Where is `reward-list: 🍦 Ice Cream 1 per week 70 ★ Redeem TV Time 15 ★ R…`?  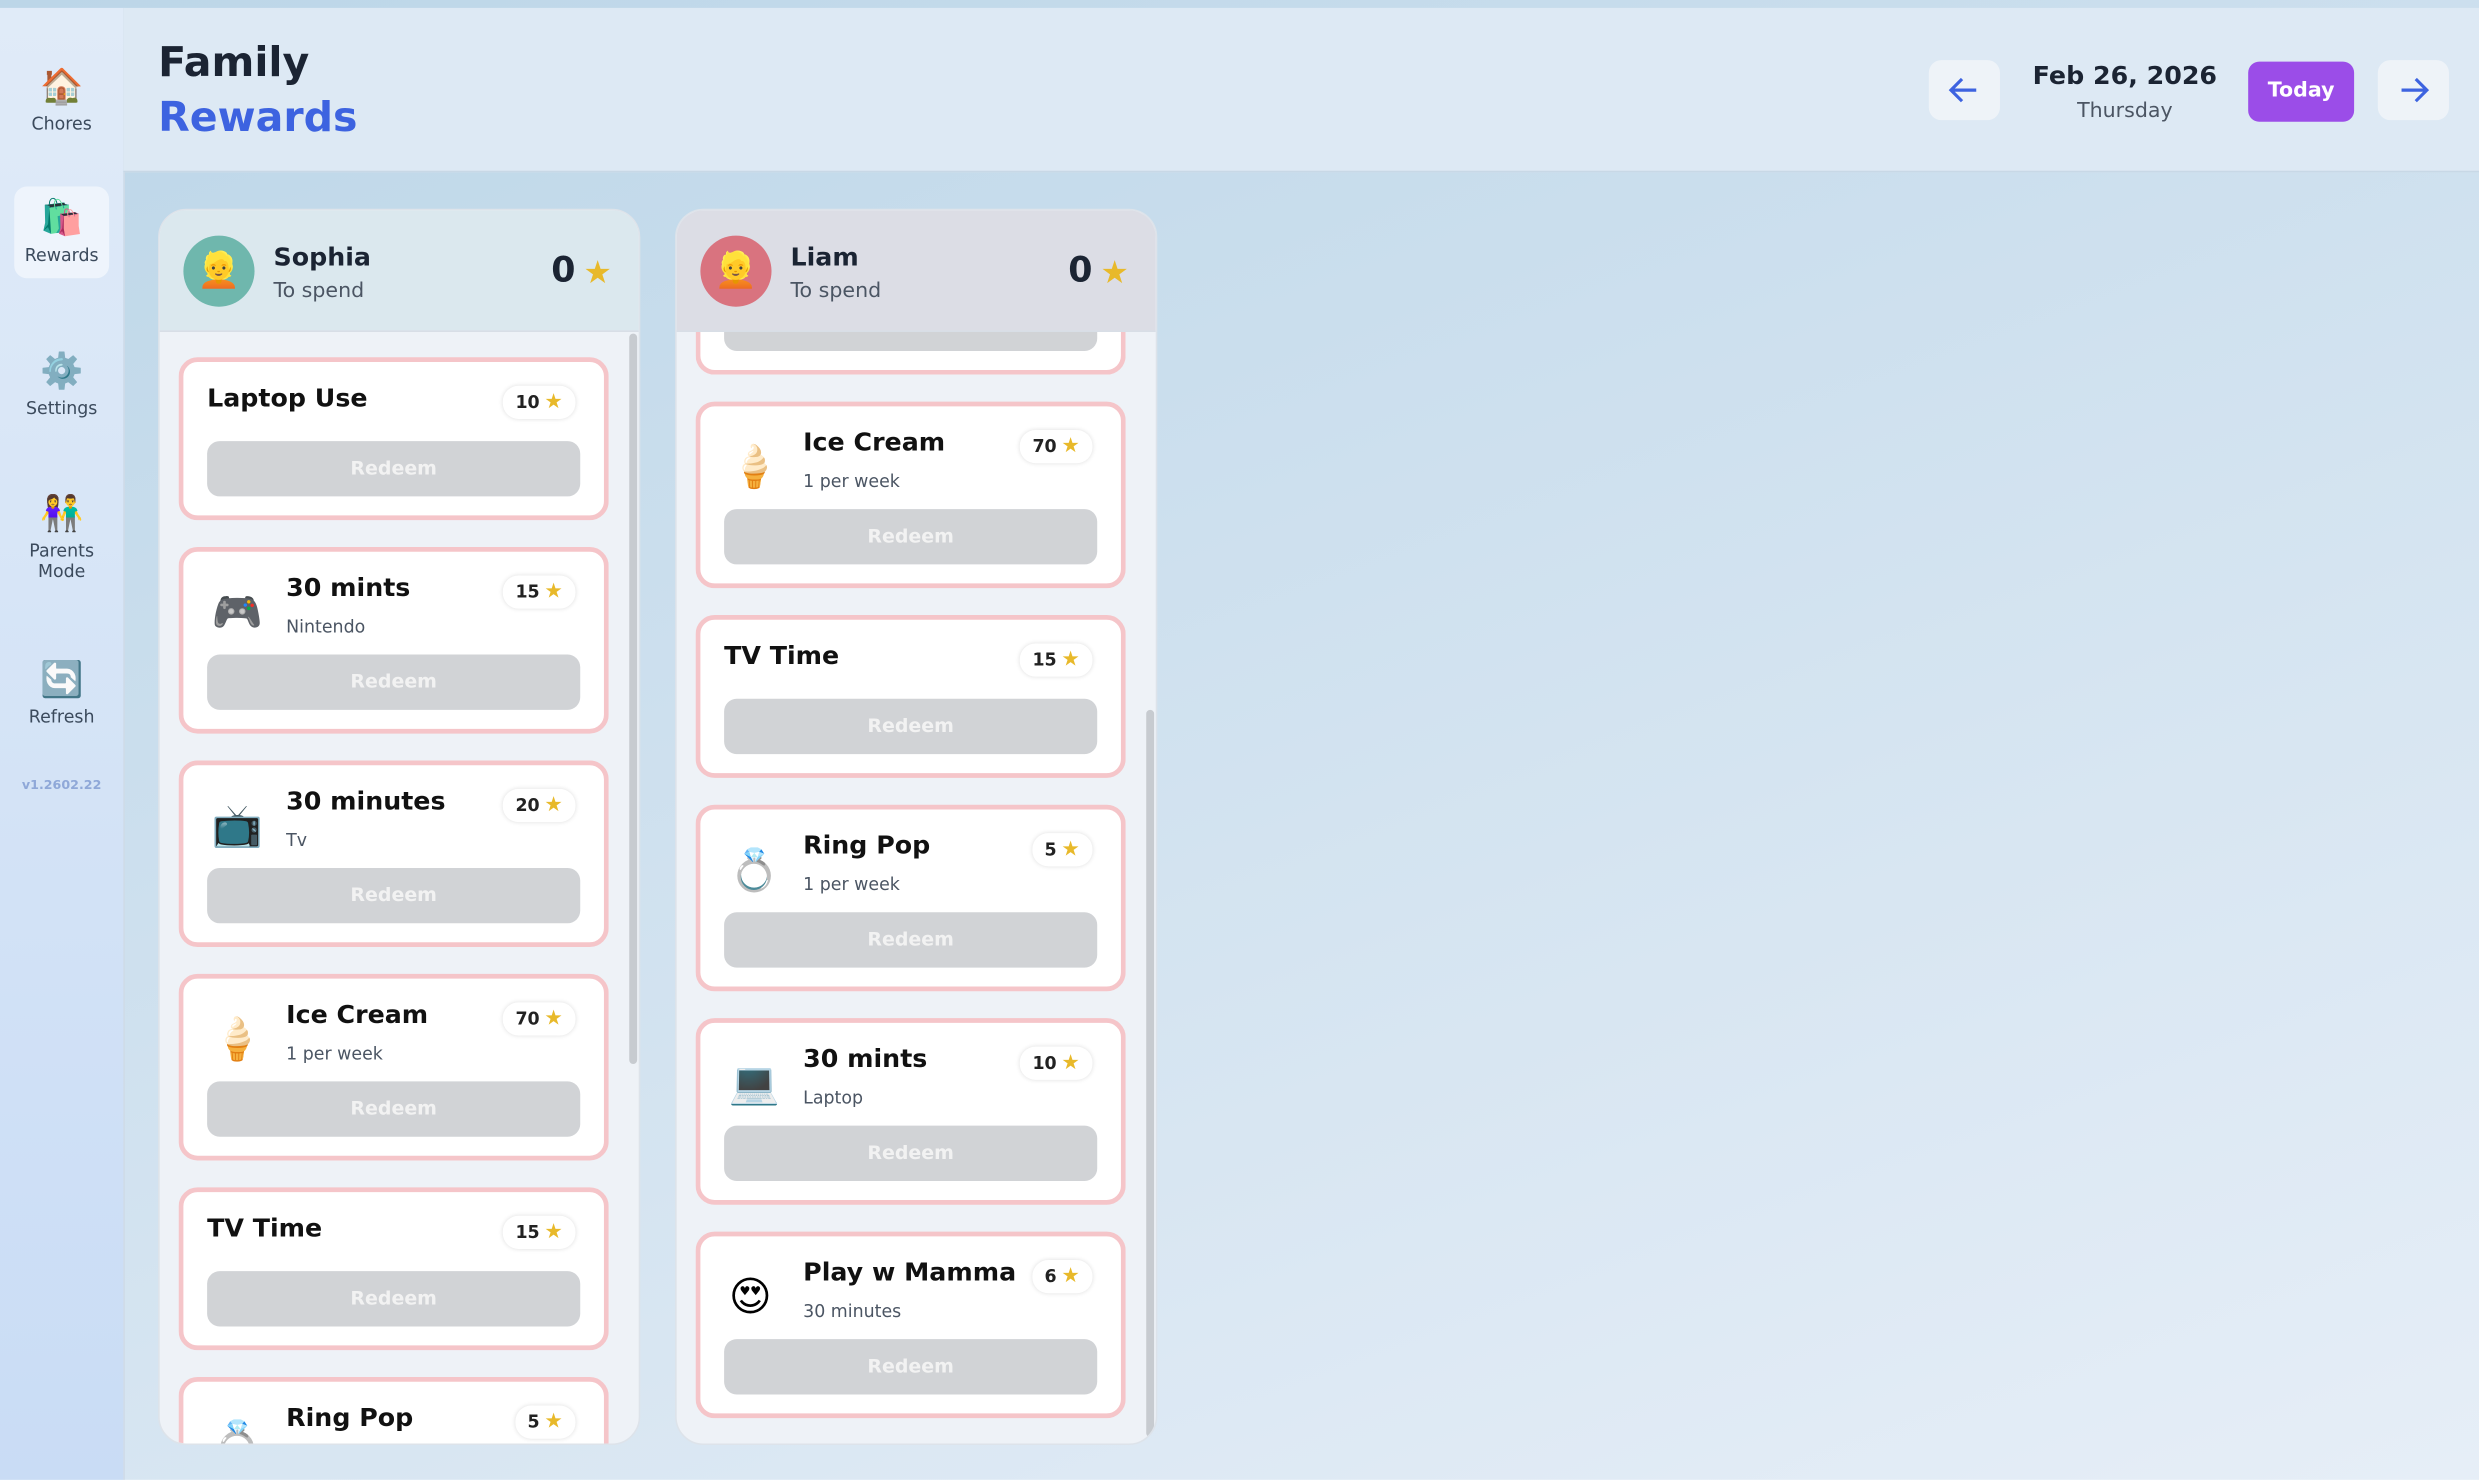 reward-list: 🍦 Ice Cream 1 per week 70 ★ Redeem TV Time 15 ★ R… is located at coordinates (910, 887).